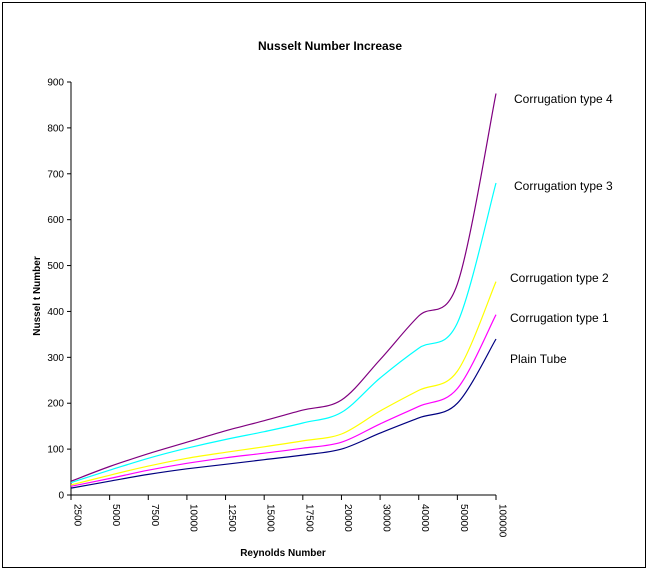 The height and width of the screenshot is (571, 649). I want to click on chart-title: Nusselt Number Increase, so click(330, 46).